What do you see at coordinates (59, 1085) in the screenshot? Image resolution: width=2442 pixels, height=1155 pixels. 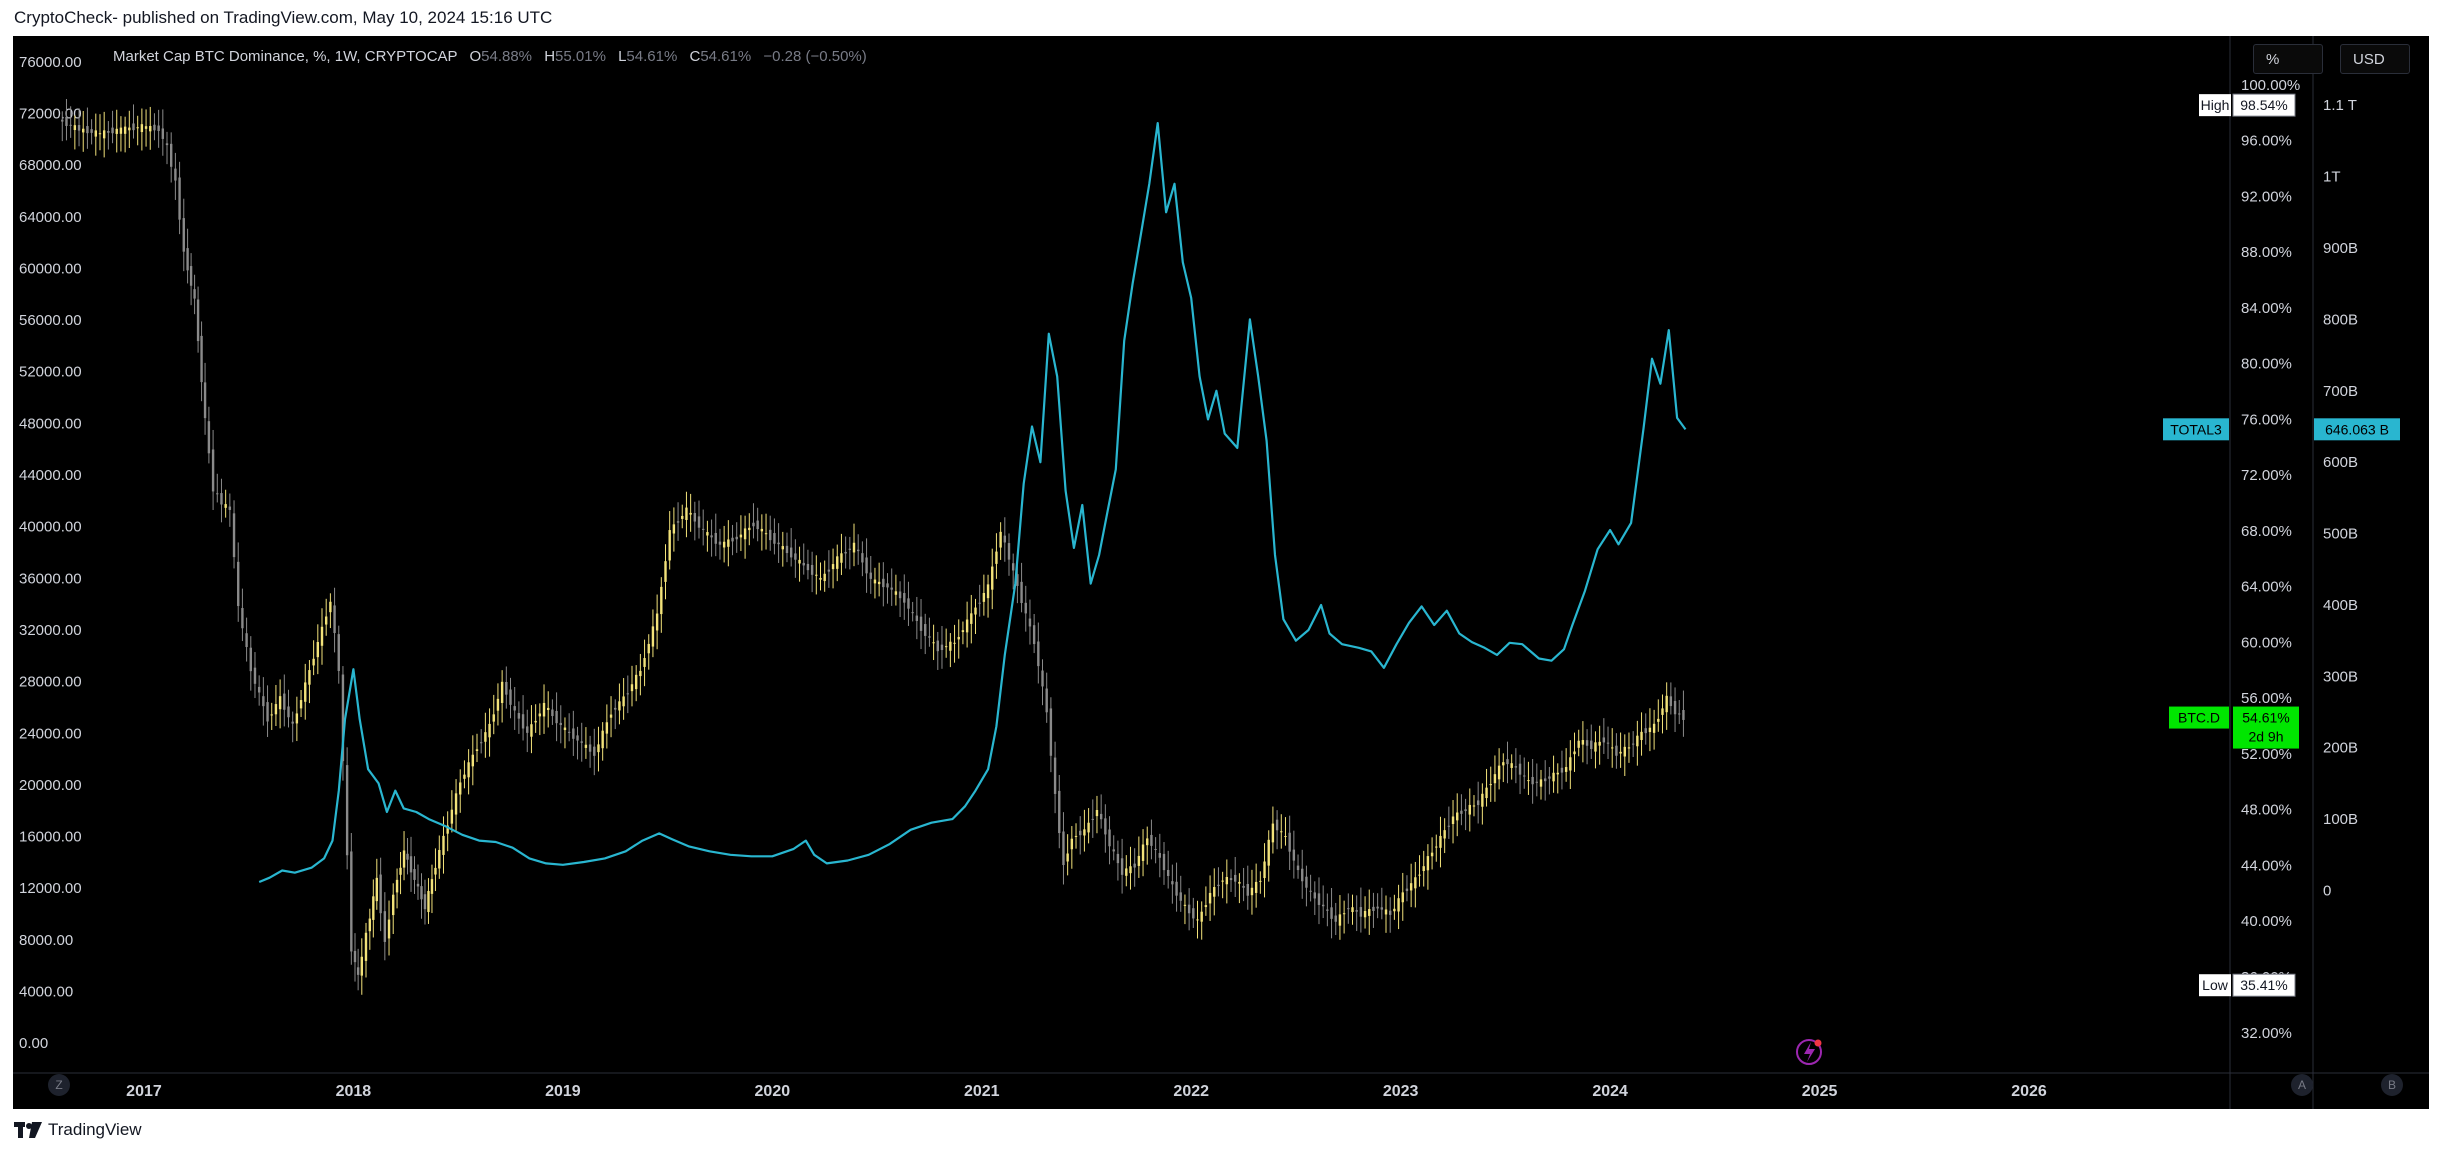 I see `zoom-button: Z` at bounding box center [59, 1085].